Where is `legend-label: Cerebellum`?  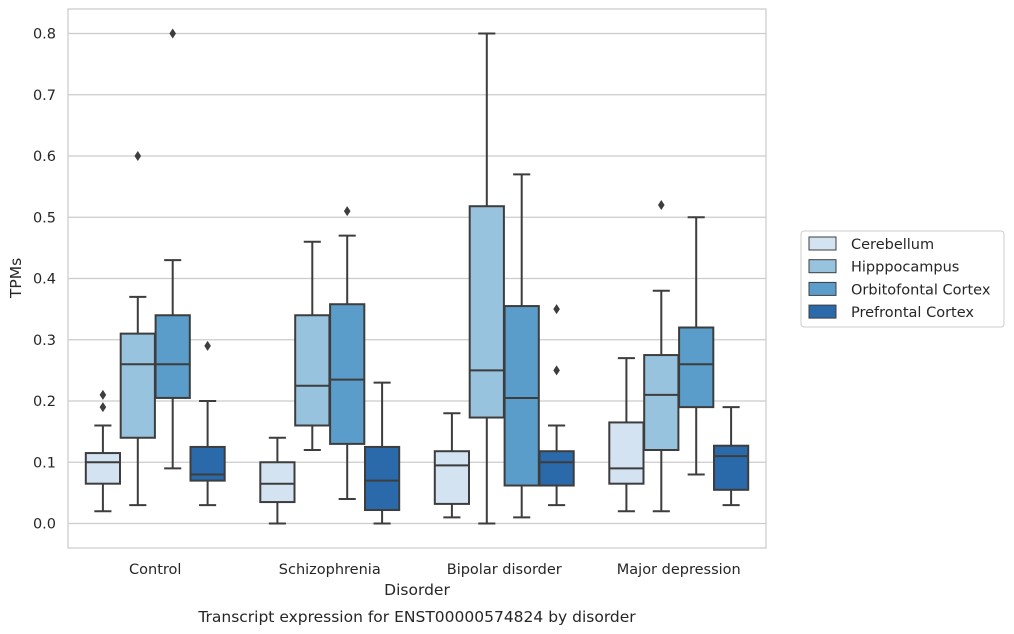 legend-label: Cerebellum is located at coordinates (892, 245).